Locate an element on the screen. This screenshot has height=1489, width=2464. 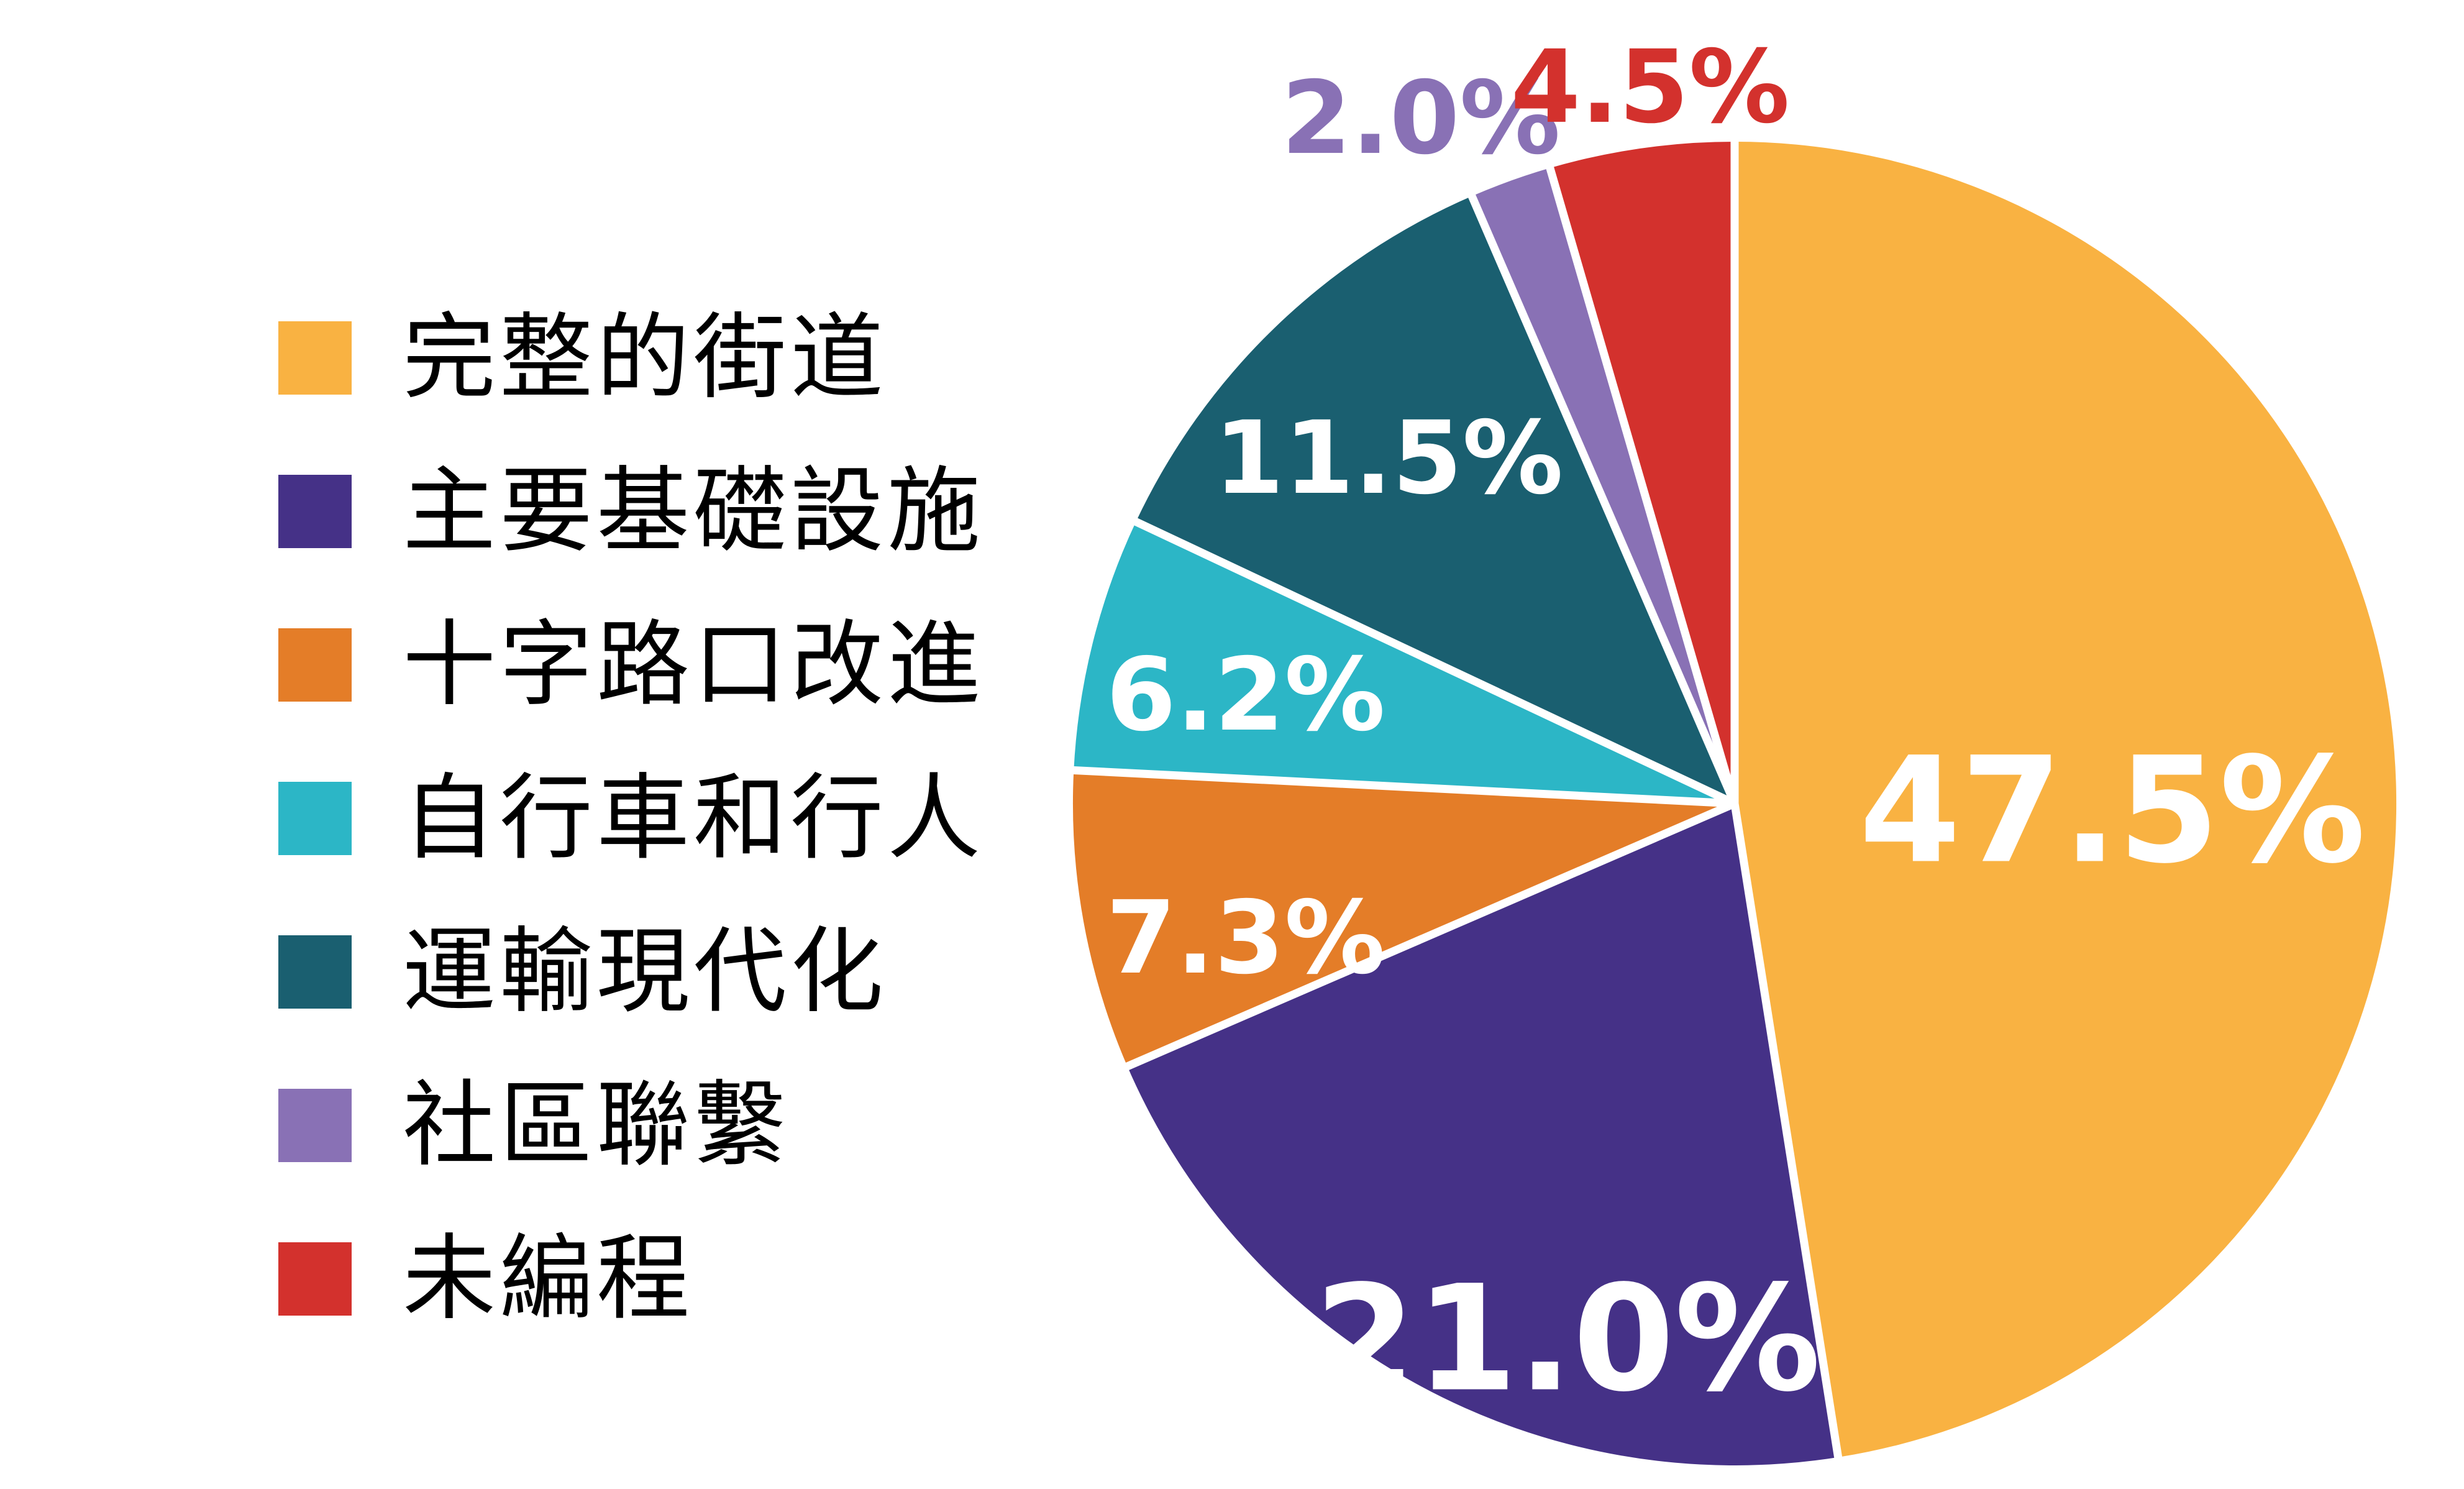
legend-item-6: 未編程 is located at coordinates (631, 1279).